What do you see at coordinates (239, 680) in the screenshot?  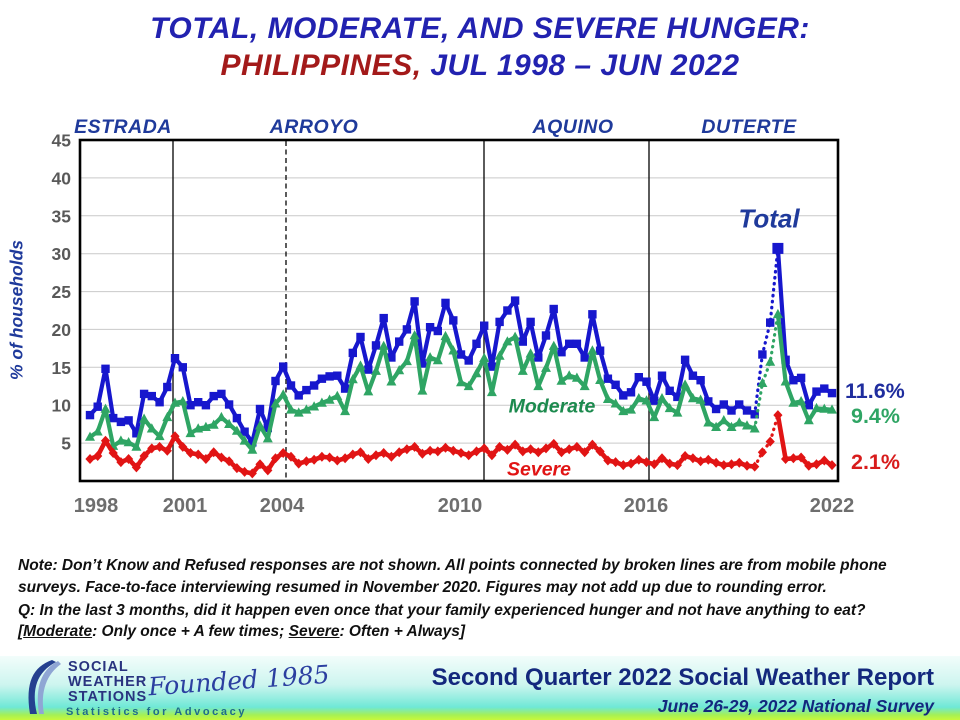 I see `logo-founded-script: Founded 1985` at bounding box center [239, 680].